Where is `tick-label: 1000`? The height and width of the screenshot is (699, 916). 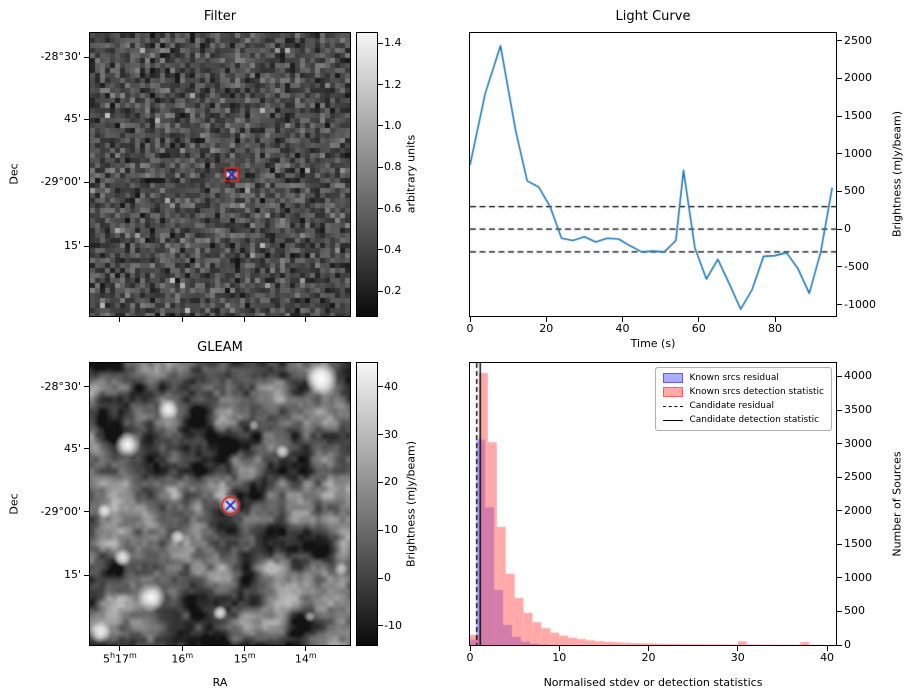 tick-label: 1000 is located at coordinates (858, 153).